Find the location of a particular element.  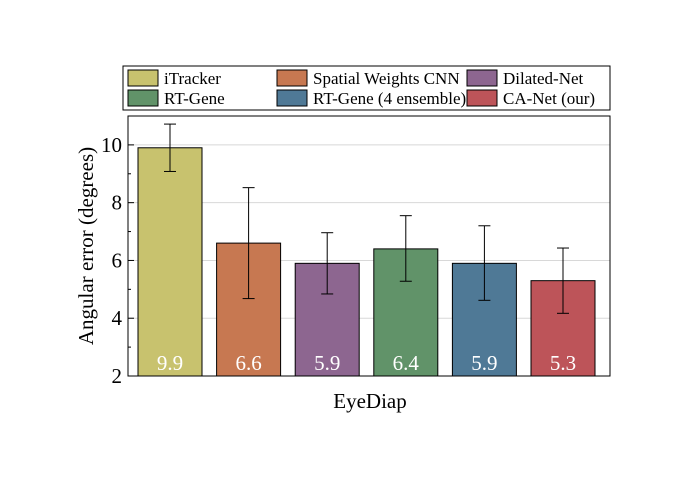

y-tick-label: 8 is located at coordinates (117, 203).